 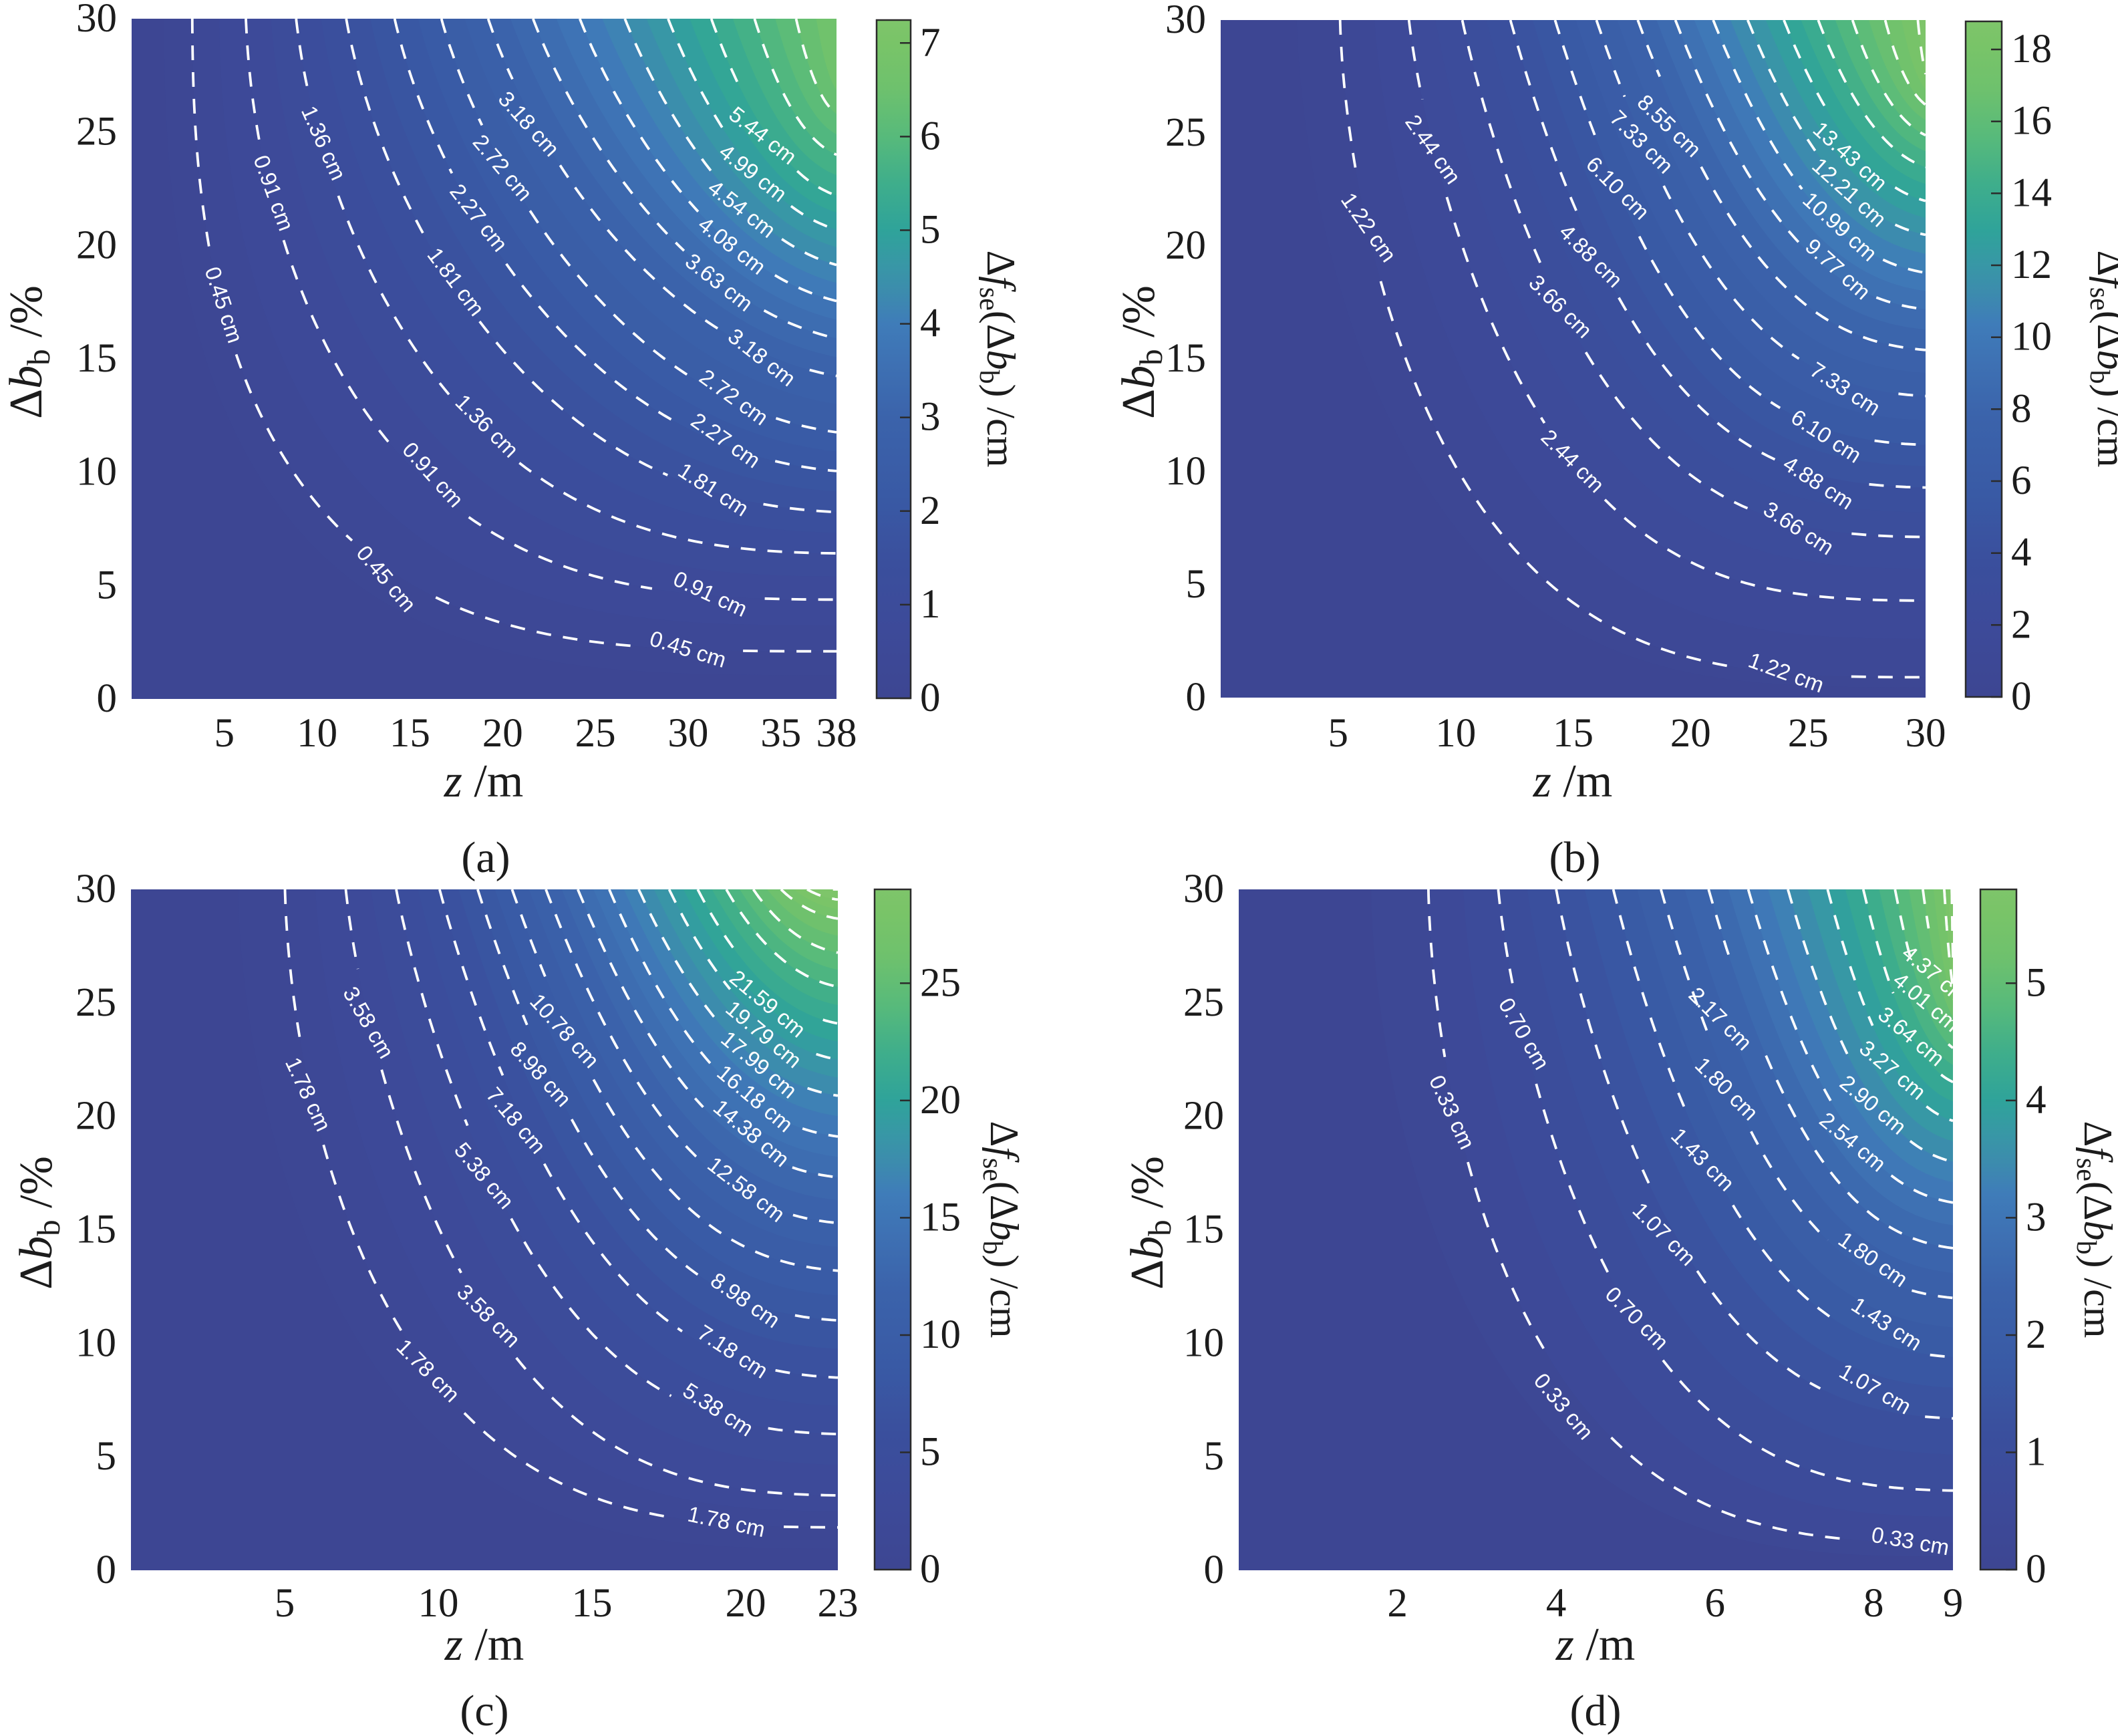 What do you see at coordinates (930, 43) in the screenshot?
I see `svg-text: 7` at bounding box center [930, 43].